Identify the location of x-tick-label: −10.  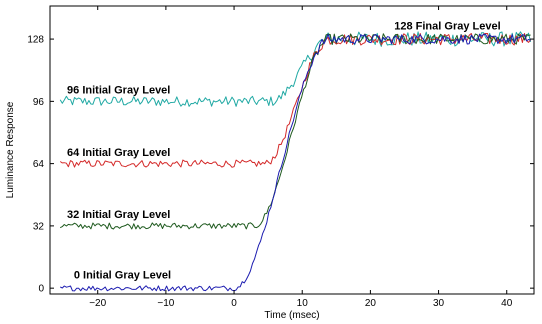
(165, 303).